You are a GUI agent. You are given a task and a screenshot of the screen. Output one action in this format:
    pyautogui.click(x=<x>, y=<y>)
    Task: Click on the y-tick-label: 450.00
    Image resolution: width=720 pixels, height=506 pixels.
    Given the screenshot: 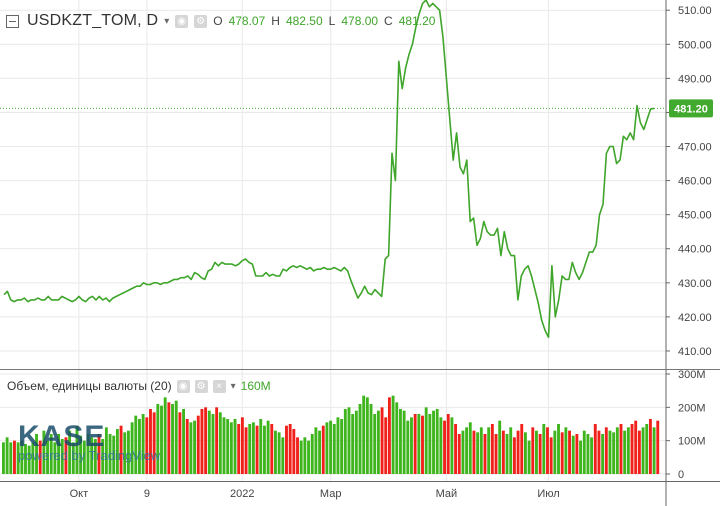 What is the action you would take?
    pyautogui.click(x=695, y=216)
    